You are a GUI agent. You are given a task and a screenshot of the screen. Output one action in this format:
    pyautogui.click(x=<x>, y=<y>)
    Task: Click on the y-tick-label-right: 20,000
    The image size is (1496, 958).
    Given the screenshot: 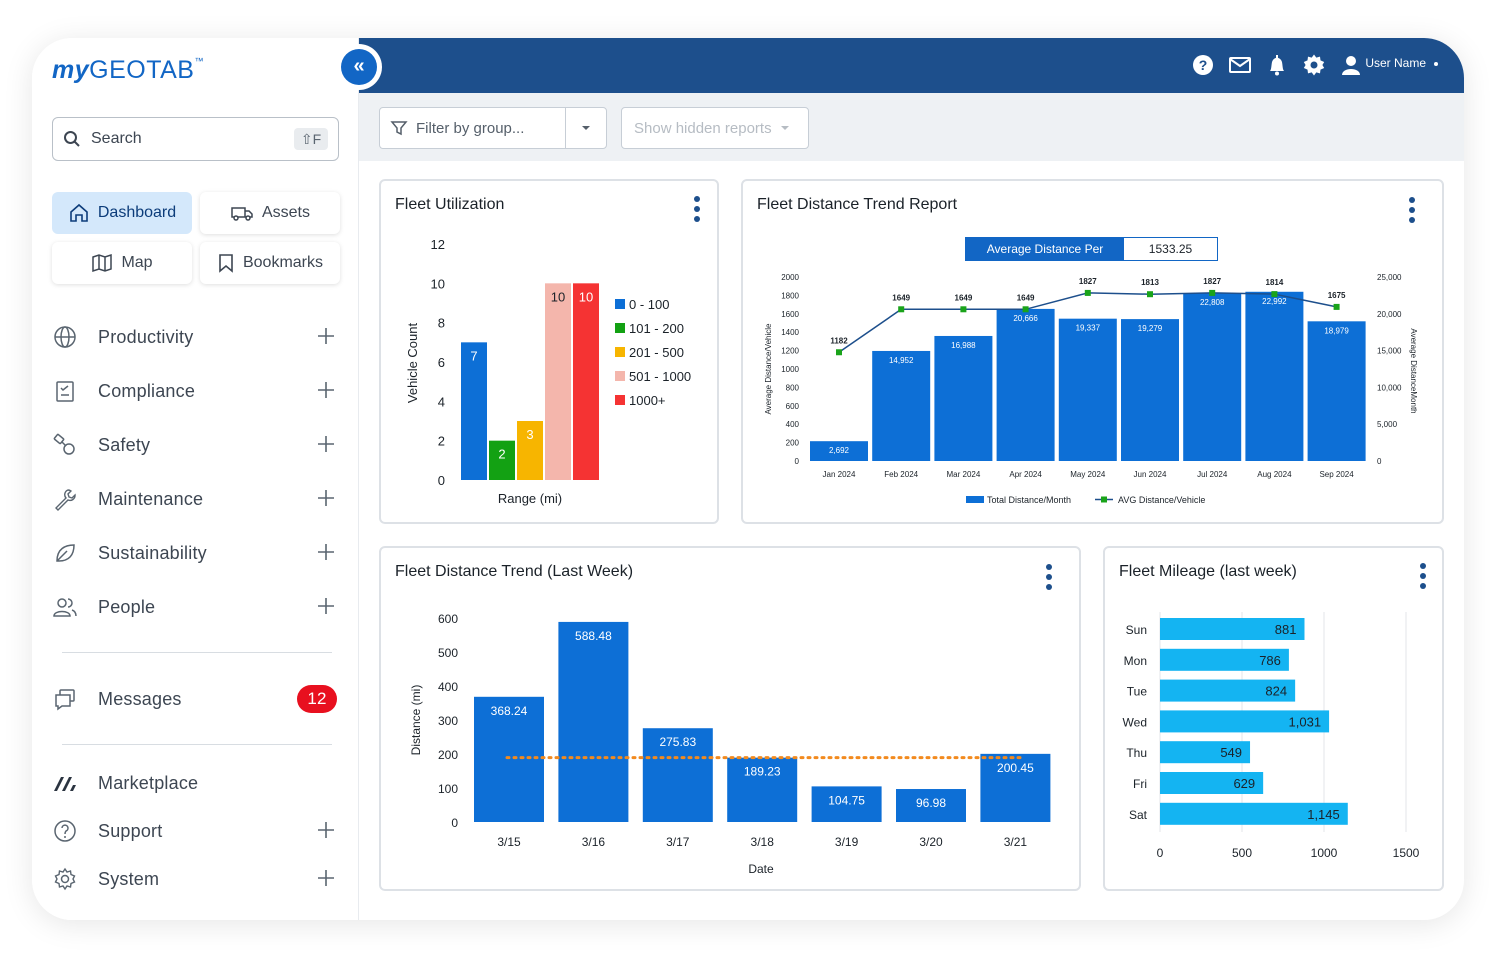 What is the action you would take?
    pyautogui.click(x=1389, y=314)
    